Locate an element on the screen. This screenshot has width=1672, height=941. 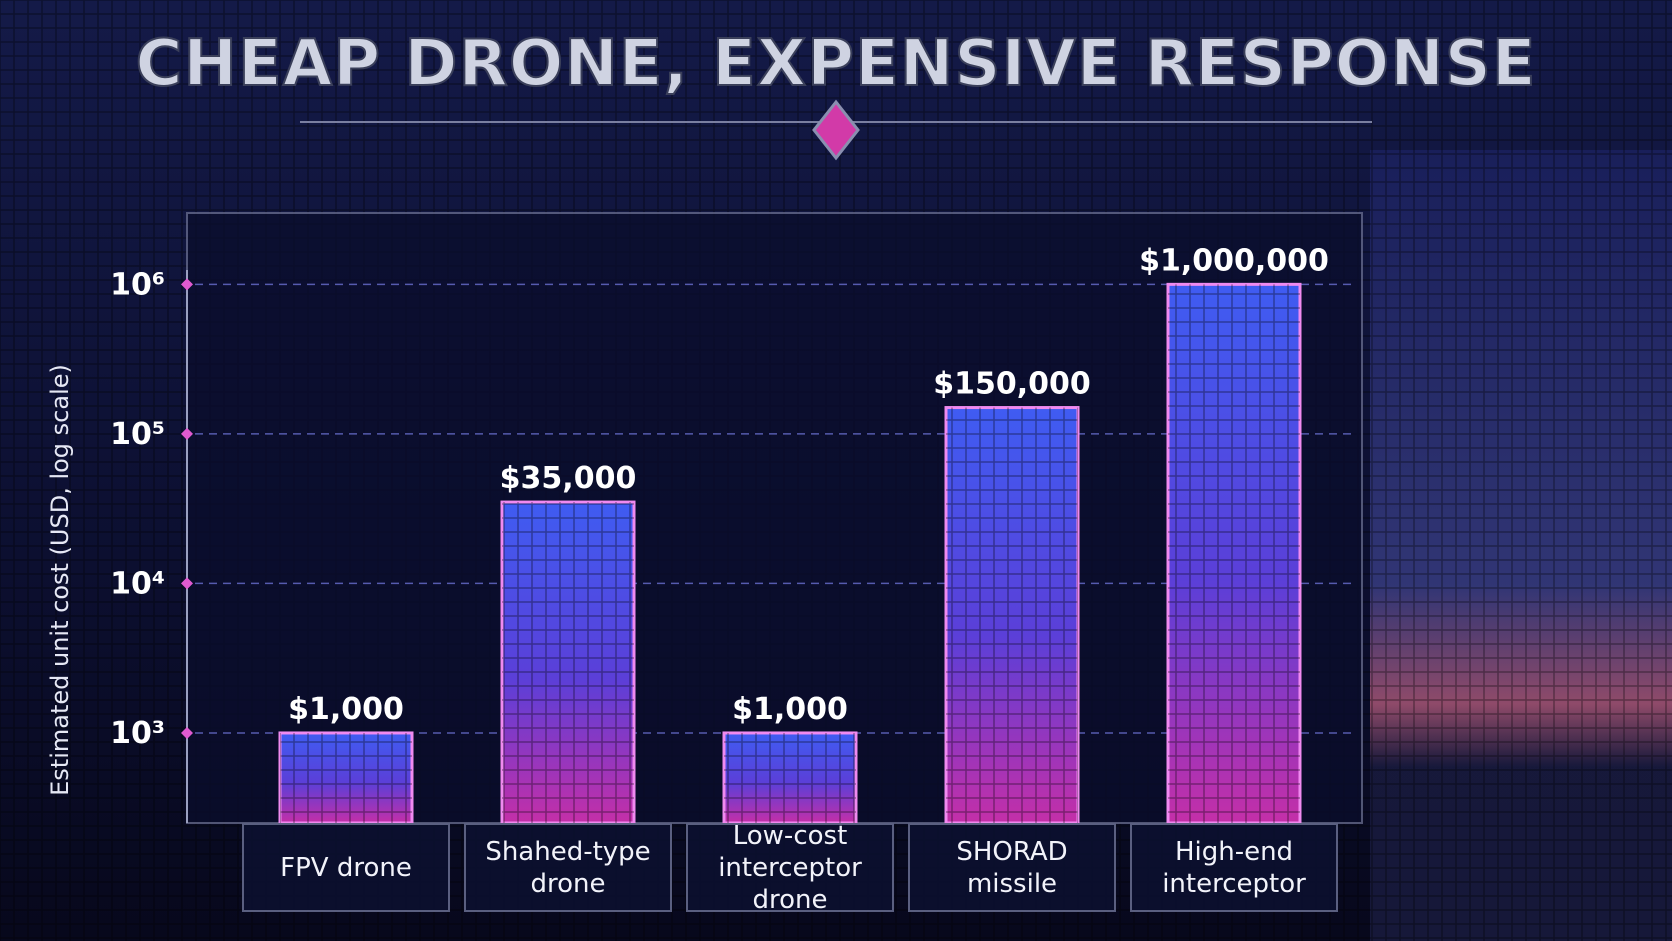
x-tick-label: Shahed-type drone is located at coordinates (568, 867).